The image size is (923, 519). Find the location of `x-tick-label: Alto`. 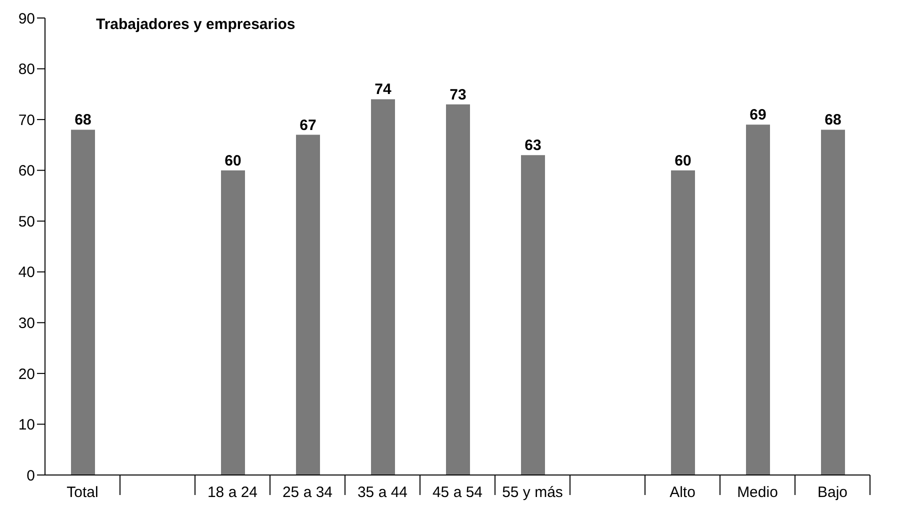

x-tick-label: Alto is located at coordinates (683, 492).